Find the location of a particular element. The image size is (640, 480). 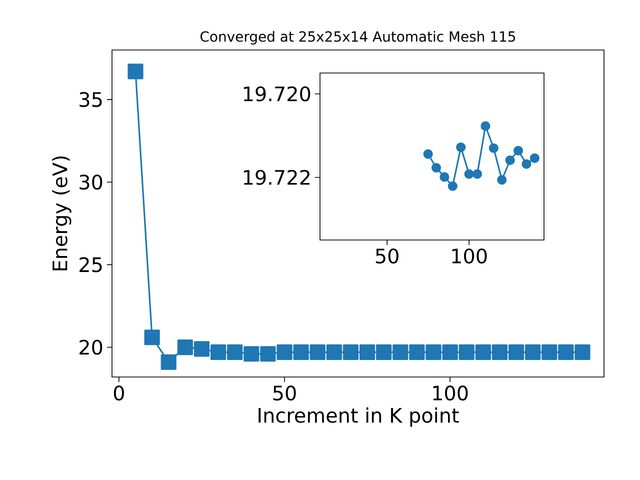

y-axis-title: Energy (eV) is located at coordinates (62, 213).